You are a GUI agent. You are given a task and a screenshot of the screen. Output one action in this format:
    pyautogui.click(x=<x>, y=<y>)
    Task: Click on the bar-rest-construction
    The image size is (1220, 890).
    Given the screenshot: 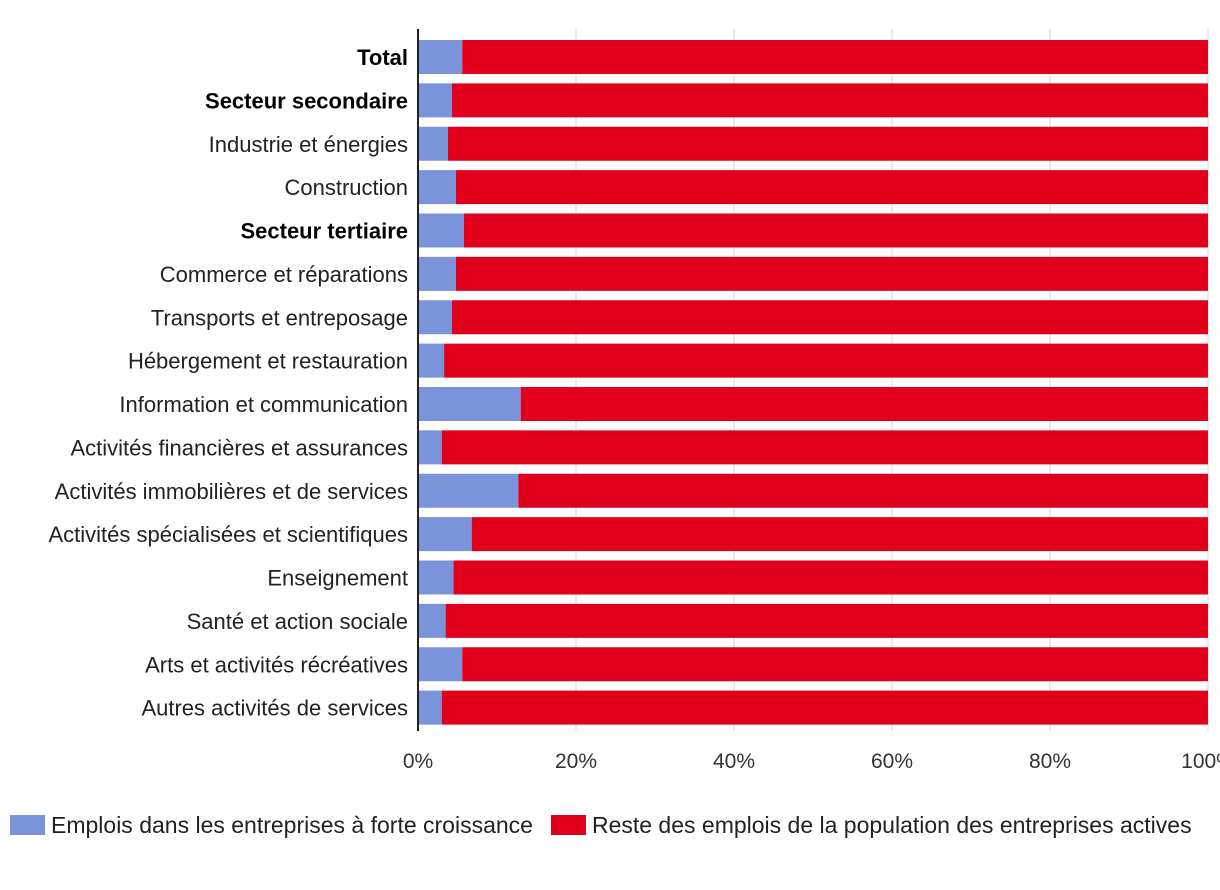 What is the action you would take?
    pyautogui.click(x=831, y=187)
    